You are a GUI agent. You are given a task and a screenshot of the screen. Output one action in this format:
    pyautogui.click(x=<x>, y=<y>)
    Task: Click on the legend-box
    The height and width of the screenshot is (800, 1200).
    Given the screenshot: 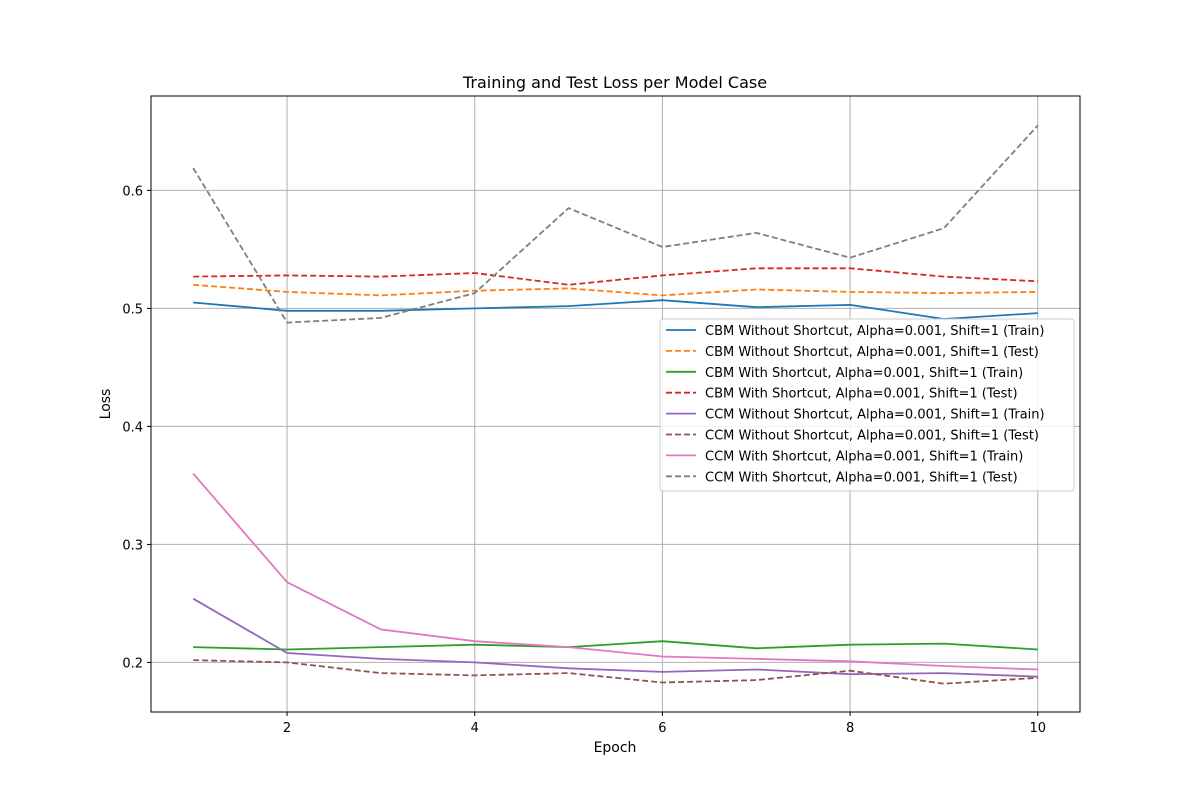 What is the action you would take?
    pyautogui.click(x=867, y=405)
    